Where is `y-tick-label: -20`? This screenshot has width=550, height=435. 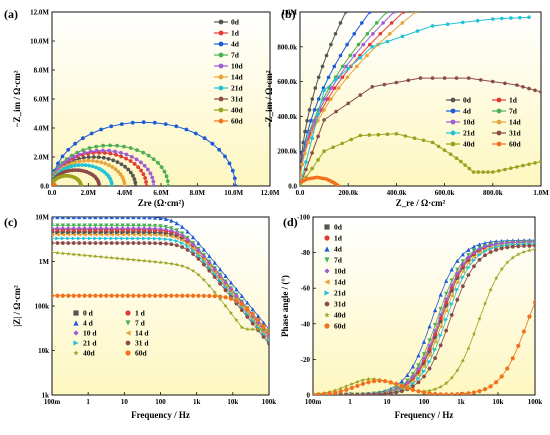
y-tick-label: -20 is located at coordinates (306, 360).